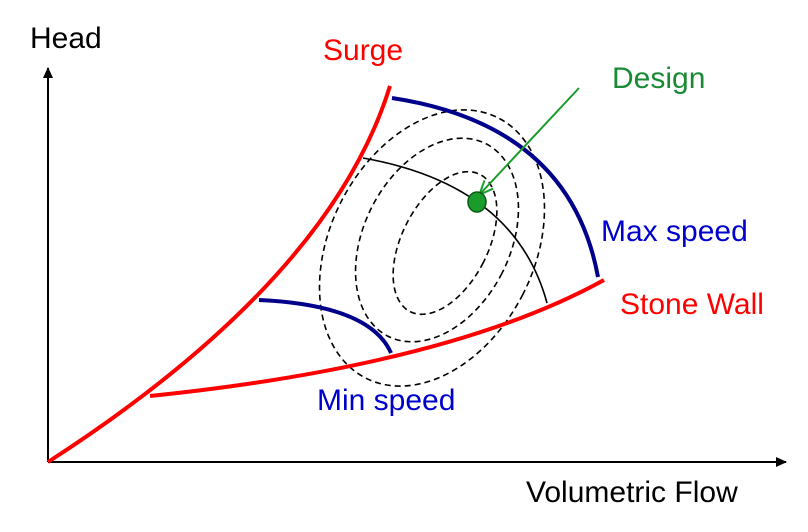 The height and width of the screenshot is (532, 808). I want to click on efficiency-contour-middle, so click(437, 240).